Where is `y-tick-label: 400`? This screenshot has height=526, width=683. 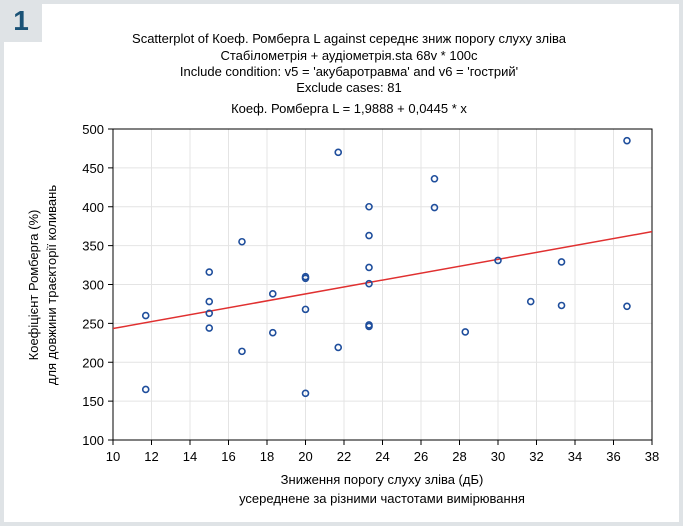
y-tick-label: 400 is located at coordinates (93, 207).